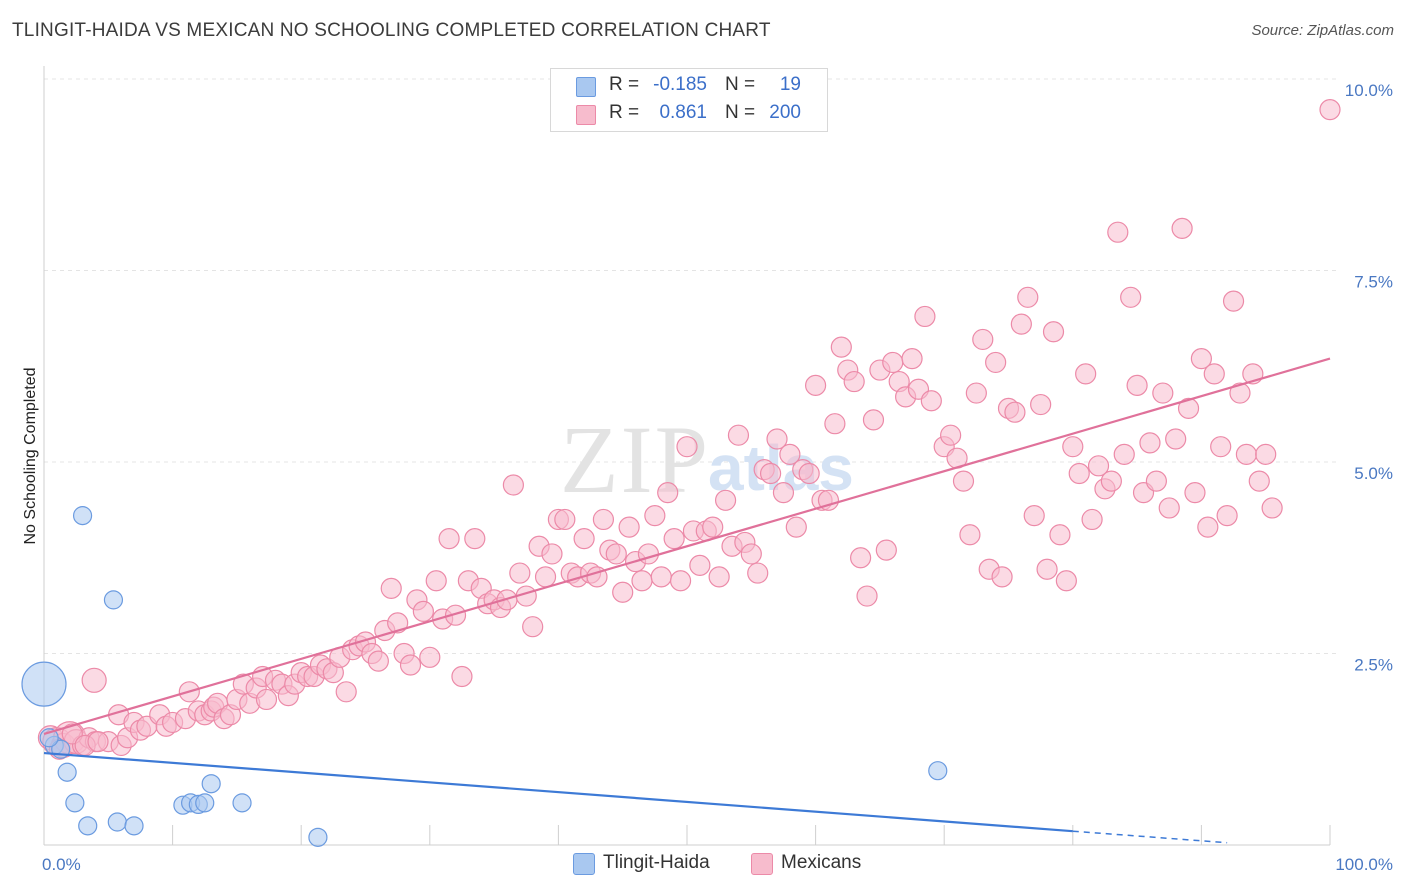  What do you see at coordinates (586, 115) in the screenshot?
I see `legend-swatch-mexicans` at bounding box center [586, 115].